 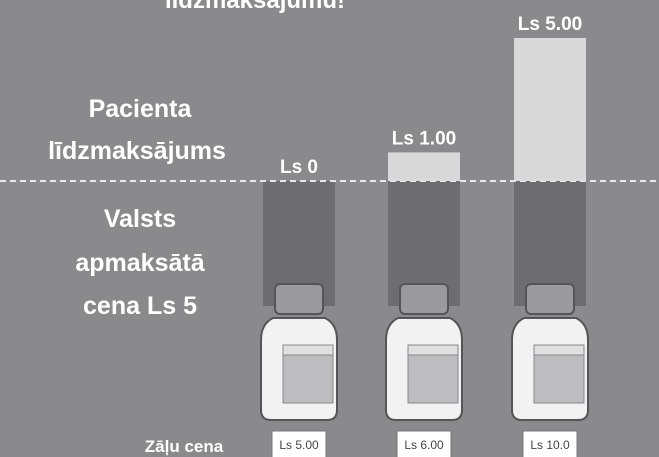 I want to click on value-label: Ls 1.00, so click(x=424, y=138).